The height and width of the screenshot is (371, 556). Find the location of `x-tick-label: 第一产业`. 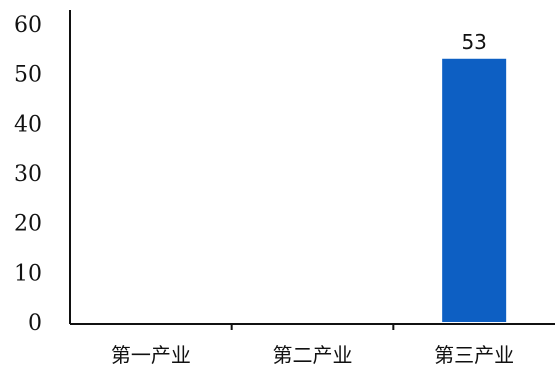

x-tick-label: 第一产业 is located at coordinates (151, 355).